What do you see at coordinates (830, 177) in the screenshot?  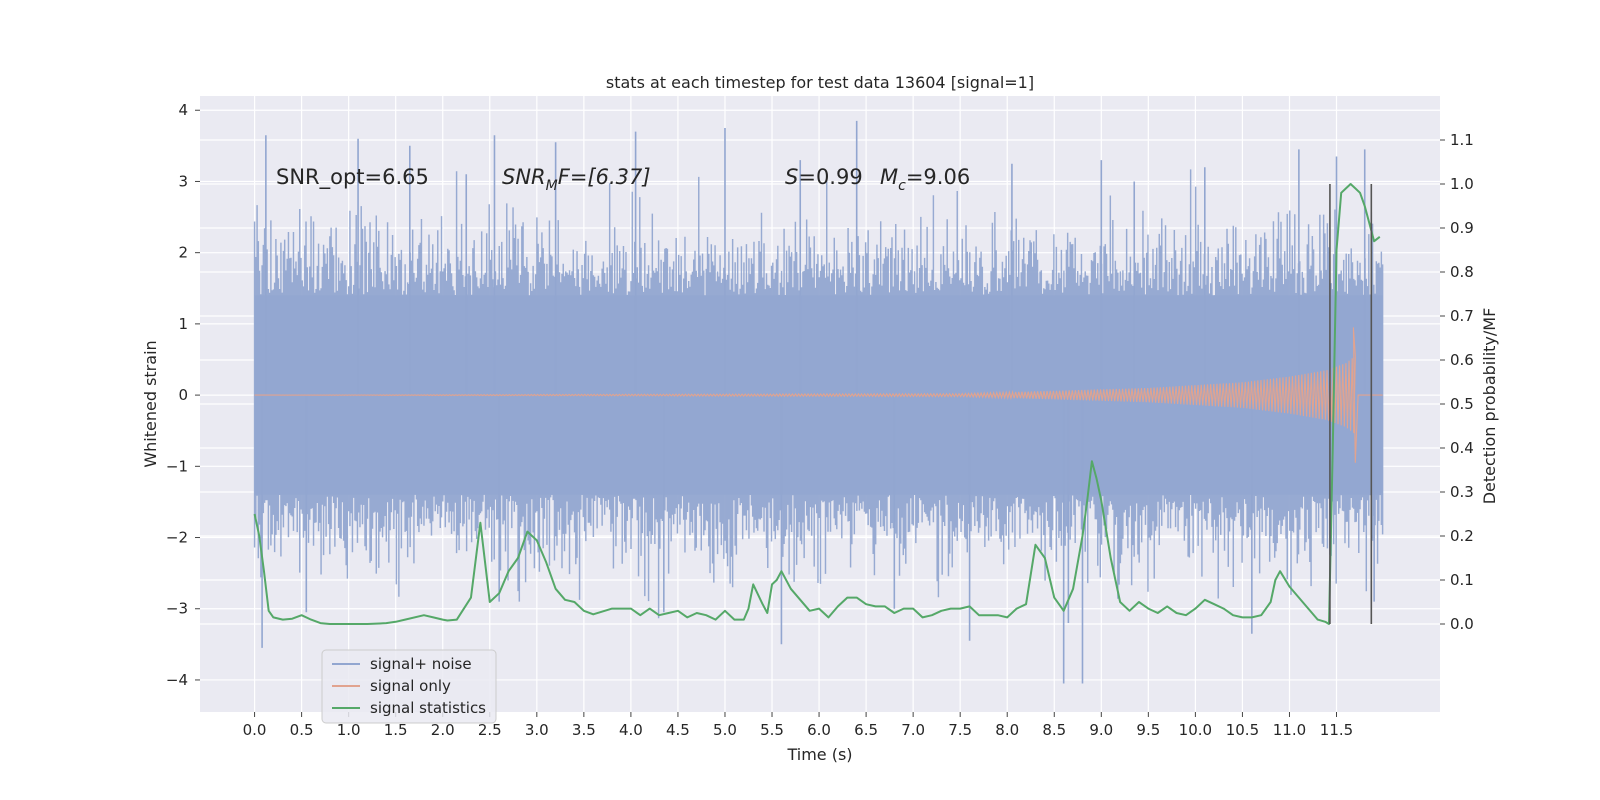 I see `annotation-s-value: =0.99` at bounding box center [830, 177].